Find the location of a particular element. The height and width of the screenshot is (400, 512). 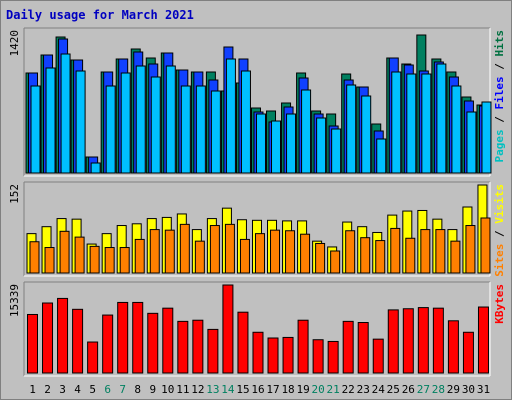

axis-label-sites: Sites is located at coordinates (499, 260).